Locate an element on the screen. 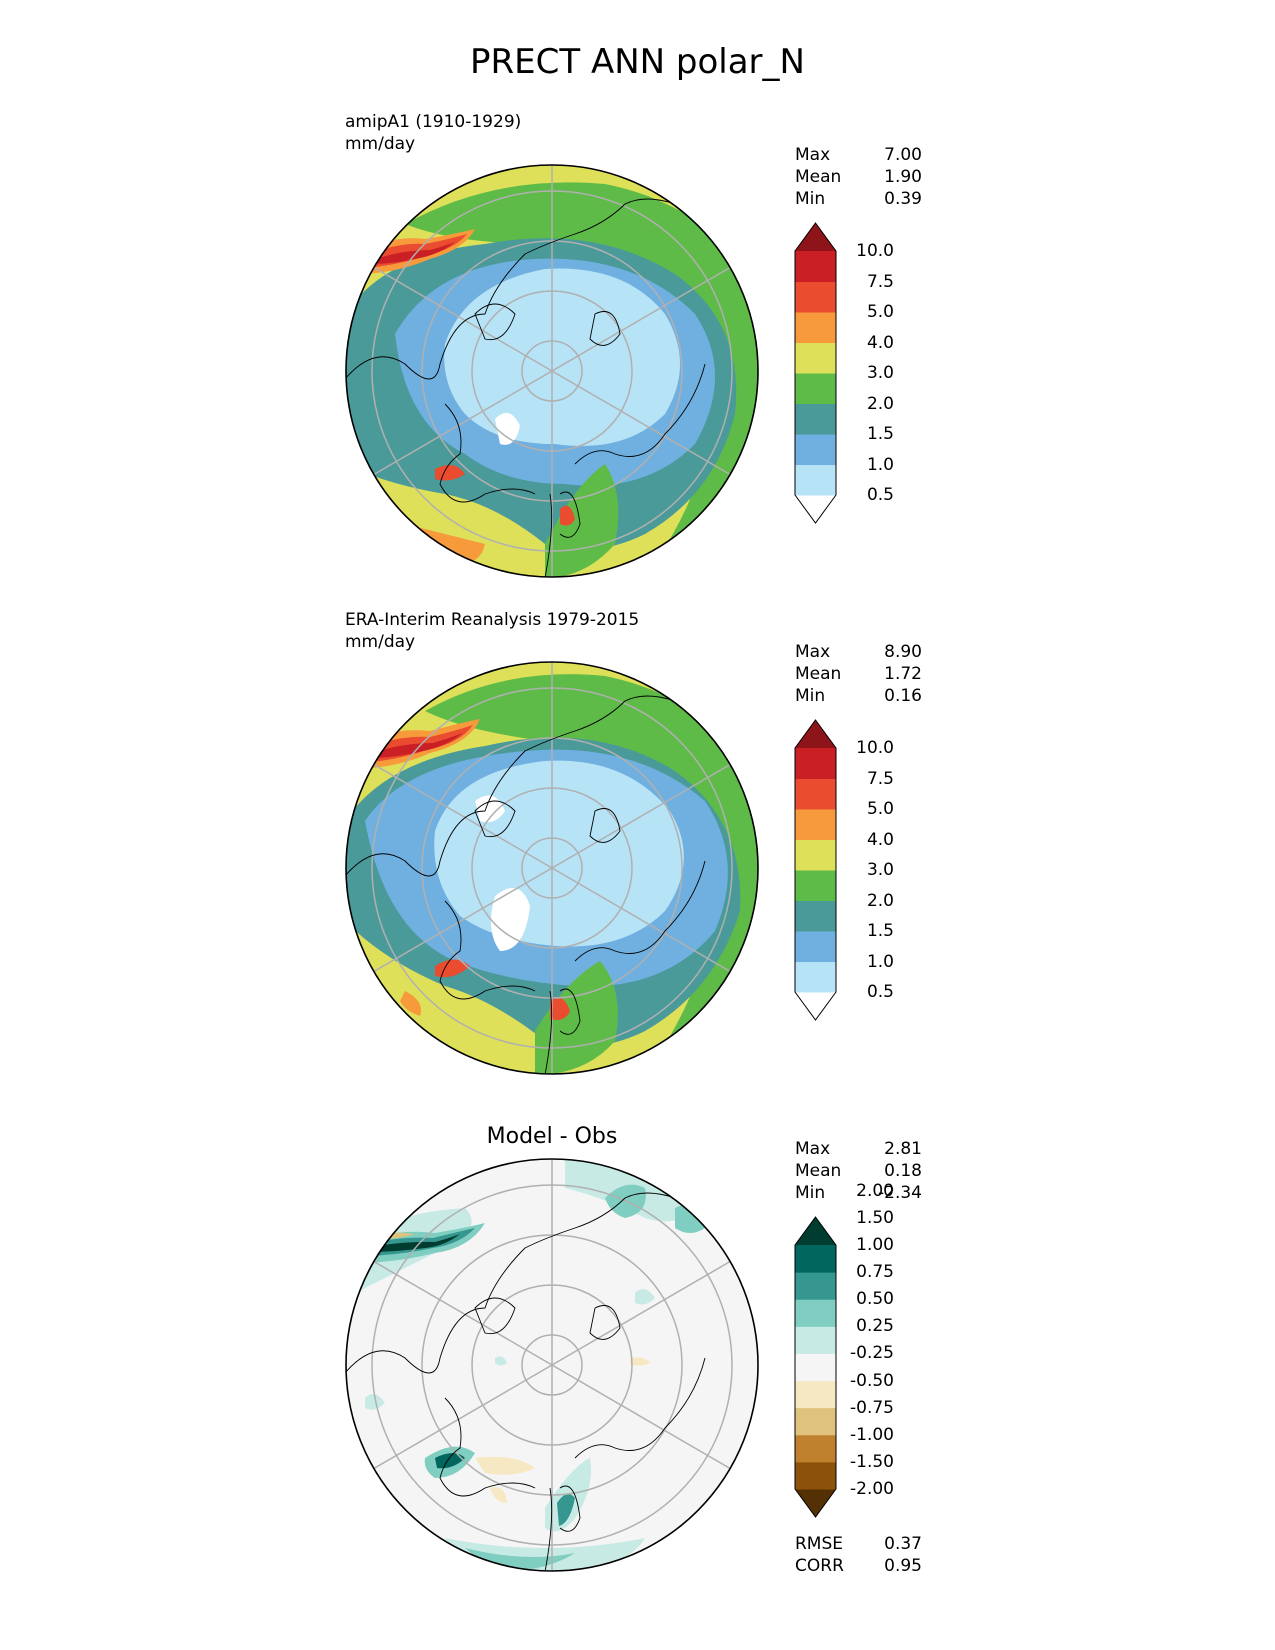  panel-3-corr-value: 0.95 is located at coordinates (903, 1566).